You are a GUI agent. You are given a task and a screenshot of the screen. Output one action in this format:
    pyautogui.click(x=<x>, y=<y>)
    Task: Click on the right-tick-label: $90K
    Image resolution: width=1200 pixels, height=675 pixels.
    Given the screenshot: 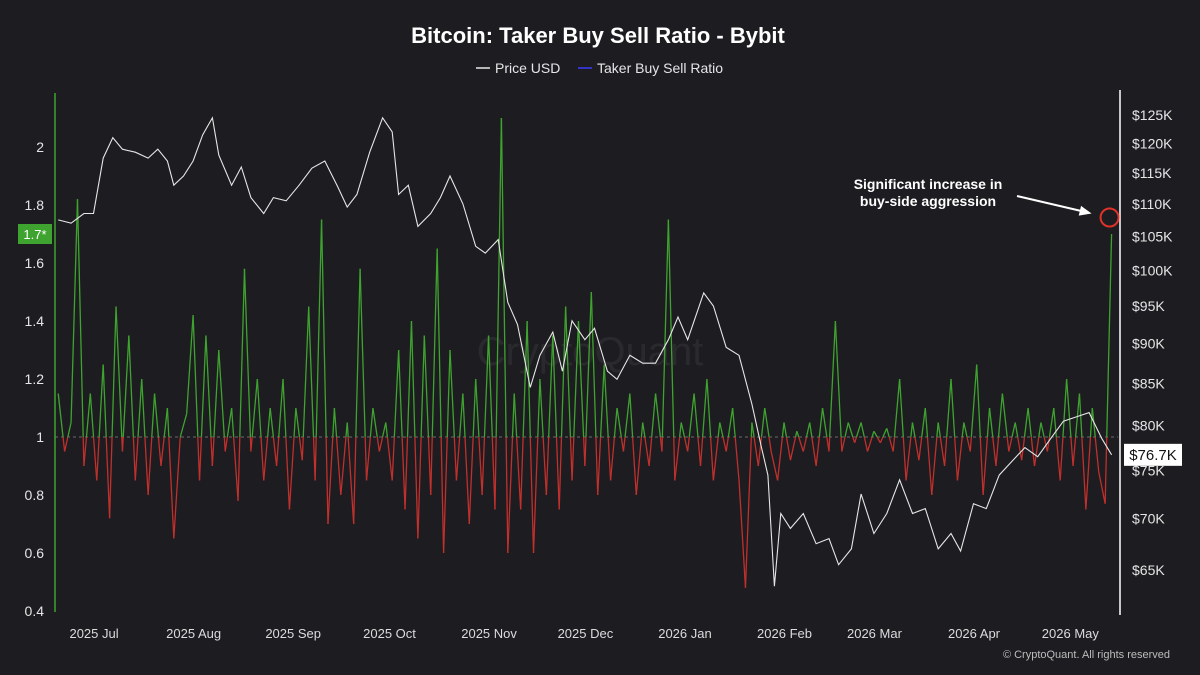 What is the action you would take?
    pyautogui.click(x=1148, y=344)
    